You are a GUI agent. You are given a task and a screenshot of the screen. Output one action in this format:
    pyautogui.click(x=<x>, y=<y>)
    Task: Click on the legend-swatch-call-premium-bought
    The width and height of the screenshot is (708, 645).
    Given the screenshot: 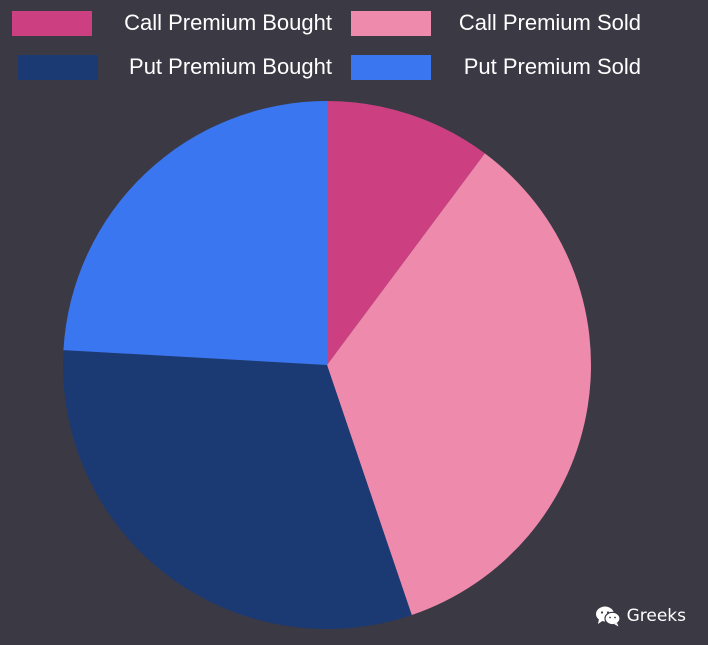 What is the action you would take?
    pyautogui.click(x=52, y=23)
    